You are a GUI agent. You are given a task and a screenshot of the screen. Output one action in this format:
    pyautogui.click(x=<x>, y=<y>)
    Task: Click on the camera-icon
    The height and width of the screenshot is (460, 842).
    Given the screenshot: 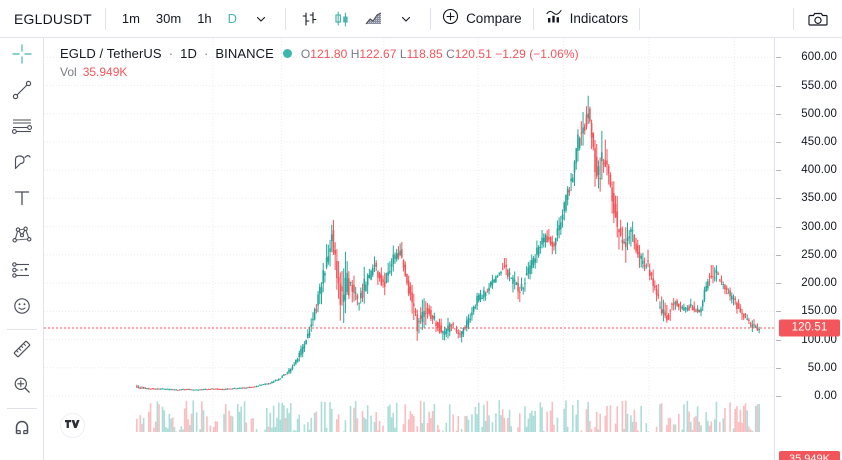 What is the action you would take?
    pyautogui.click(x=818, y=19)
    